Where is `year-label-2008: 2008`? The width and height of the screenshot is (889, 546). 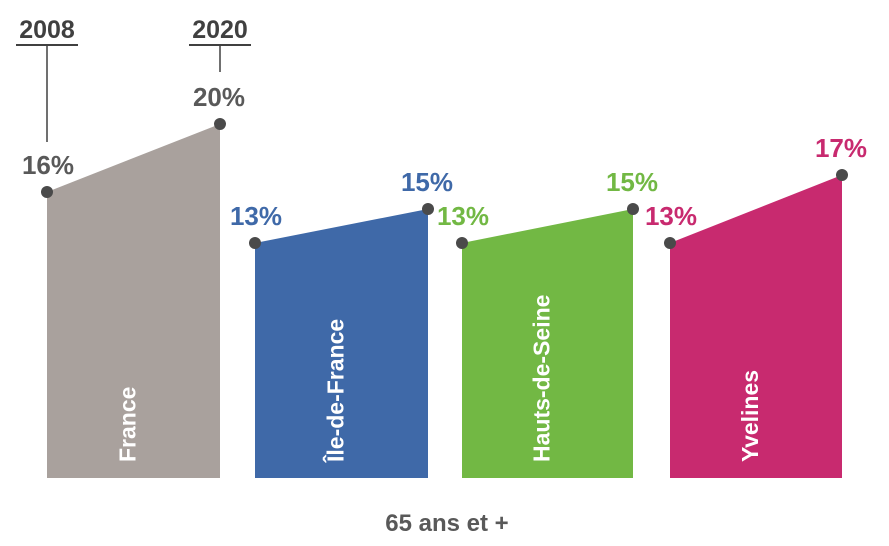 year-label-2008: 2008 is located at coordinates (47, 30).